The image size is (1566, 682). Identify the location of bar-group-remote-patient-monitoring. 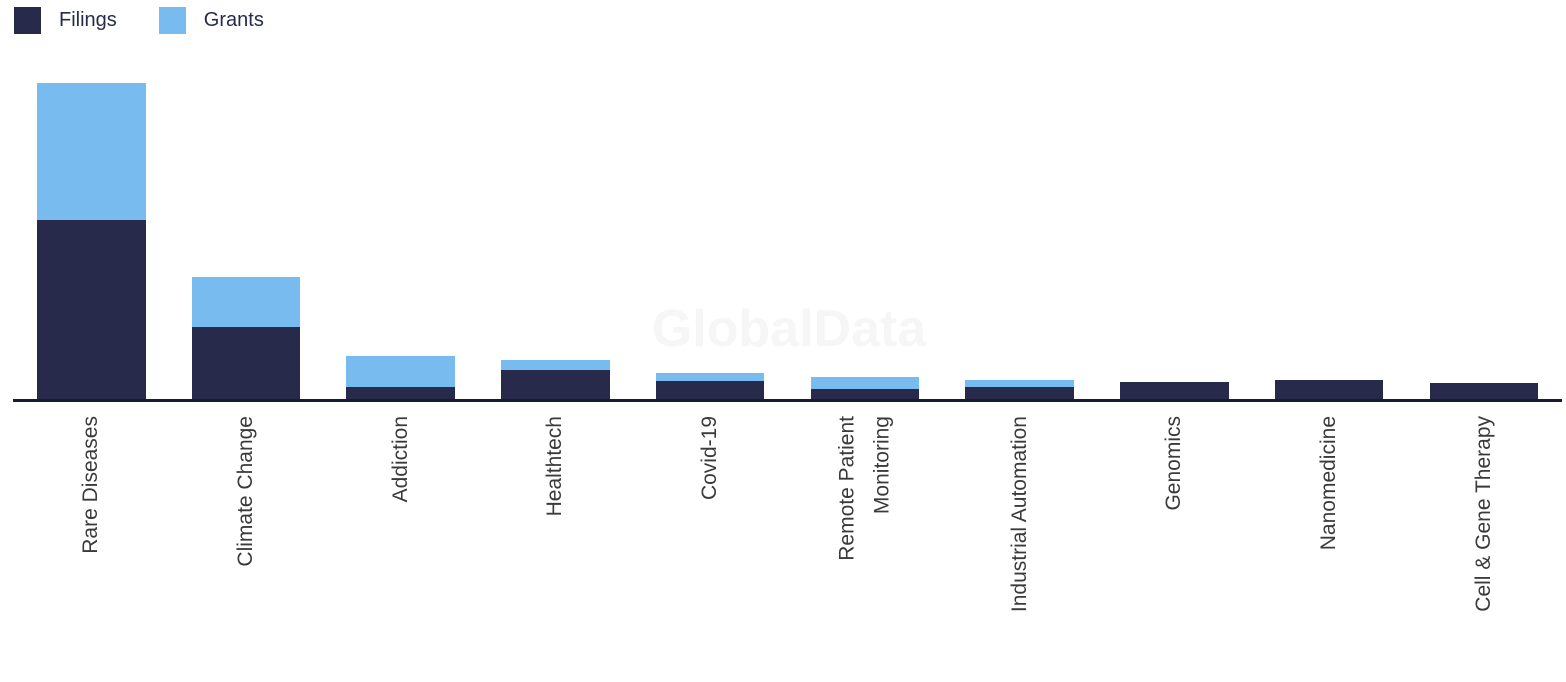
(865, 388).